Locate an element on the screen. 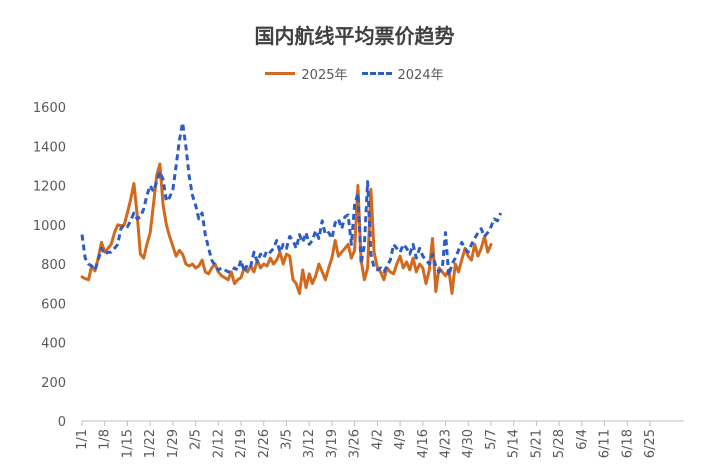 The height and width of the screenshot is (467, 709). x-tick-label: 4/2 is located at coordinates (377, 439).